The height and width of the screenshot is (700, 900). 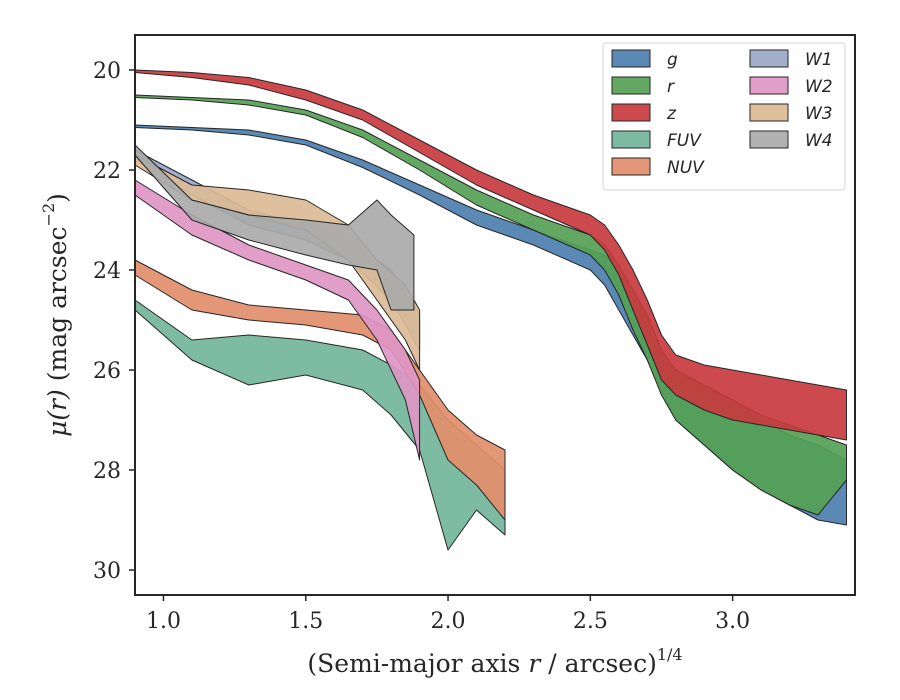 What do you see at coordinates (114, 321) in the screenshot?
I see `y-axis-ticks: 20 22 24 26 28 30` at bounding box center [114, 321].